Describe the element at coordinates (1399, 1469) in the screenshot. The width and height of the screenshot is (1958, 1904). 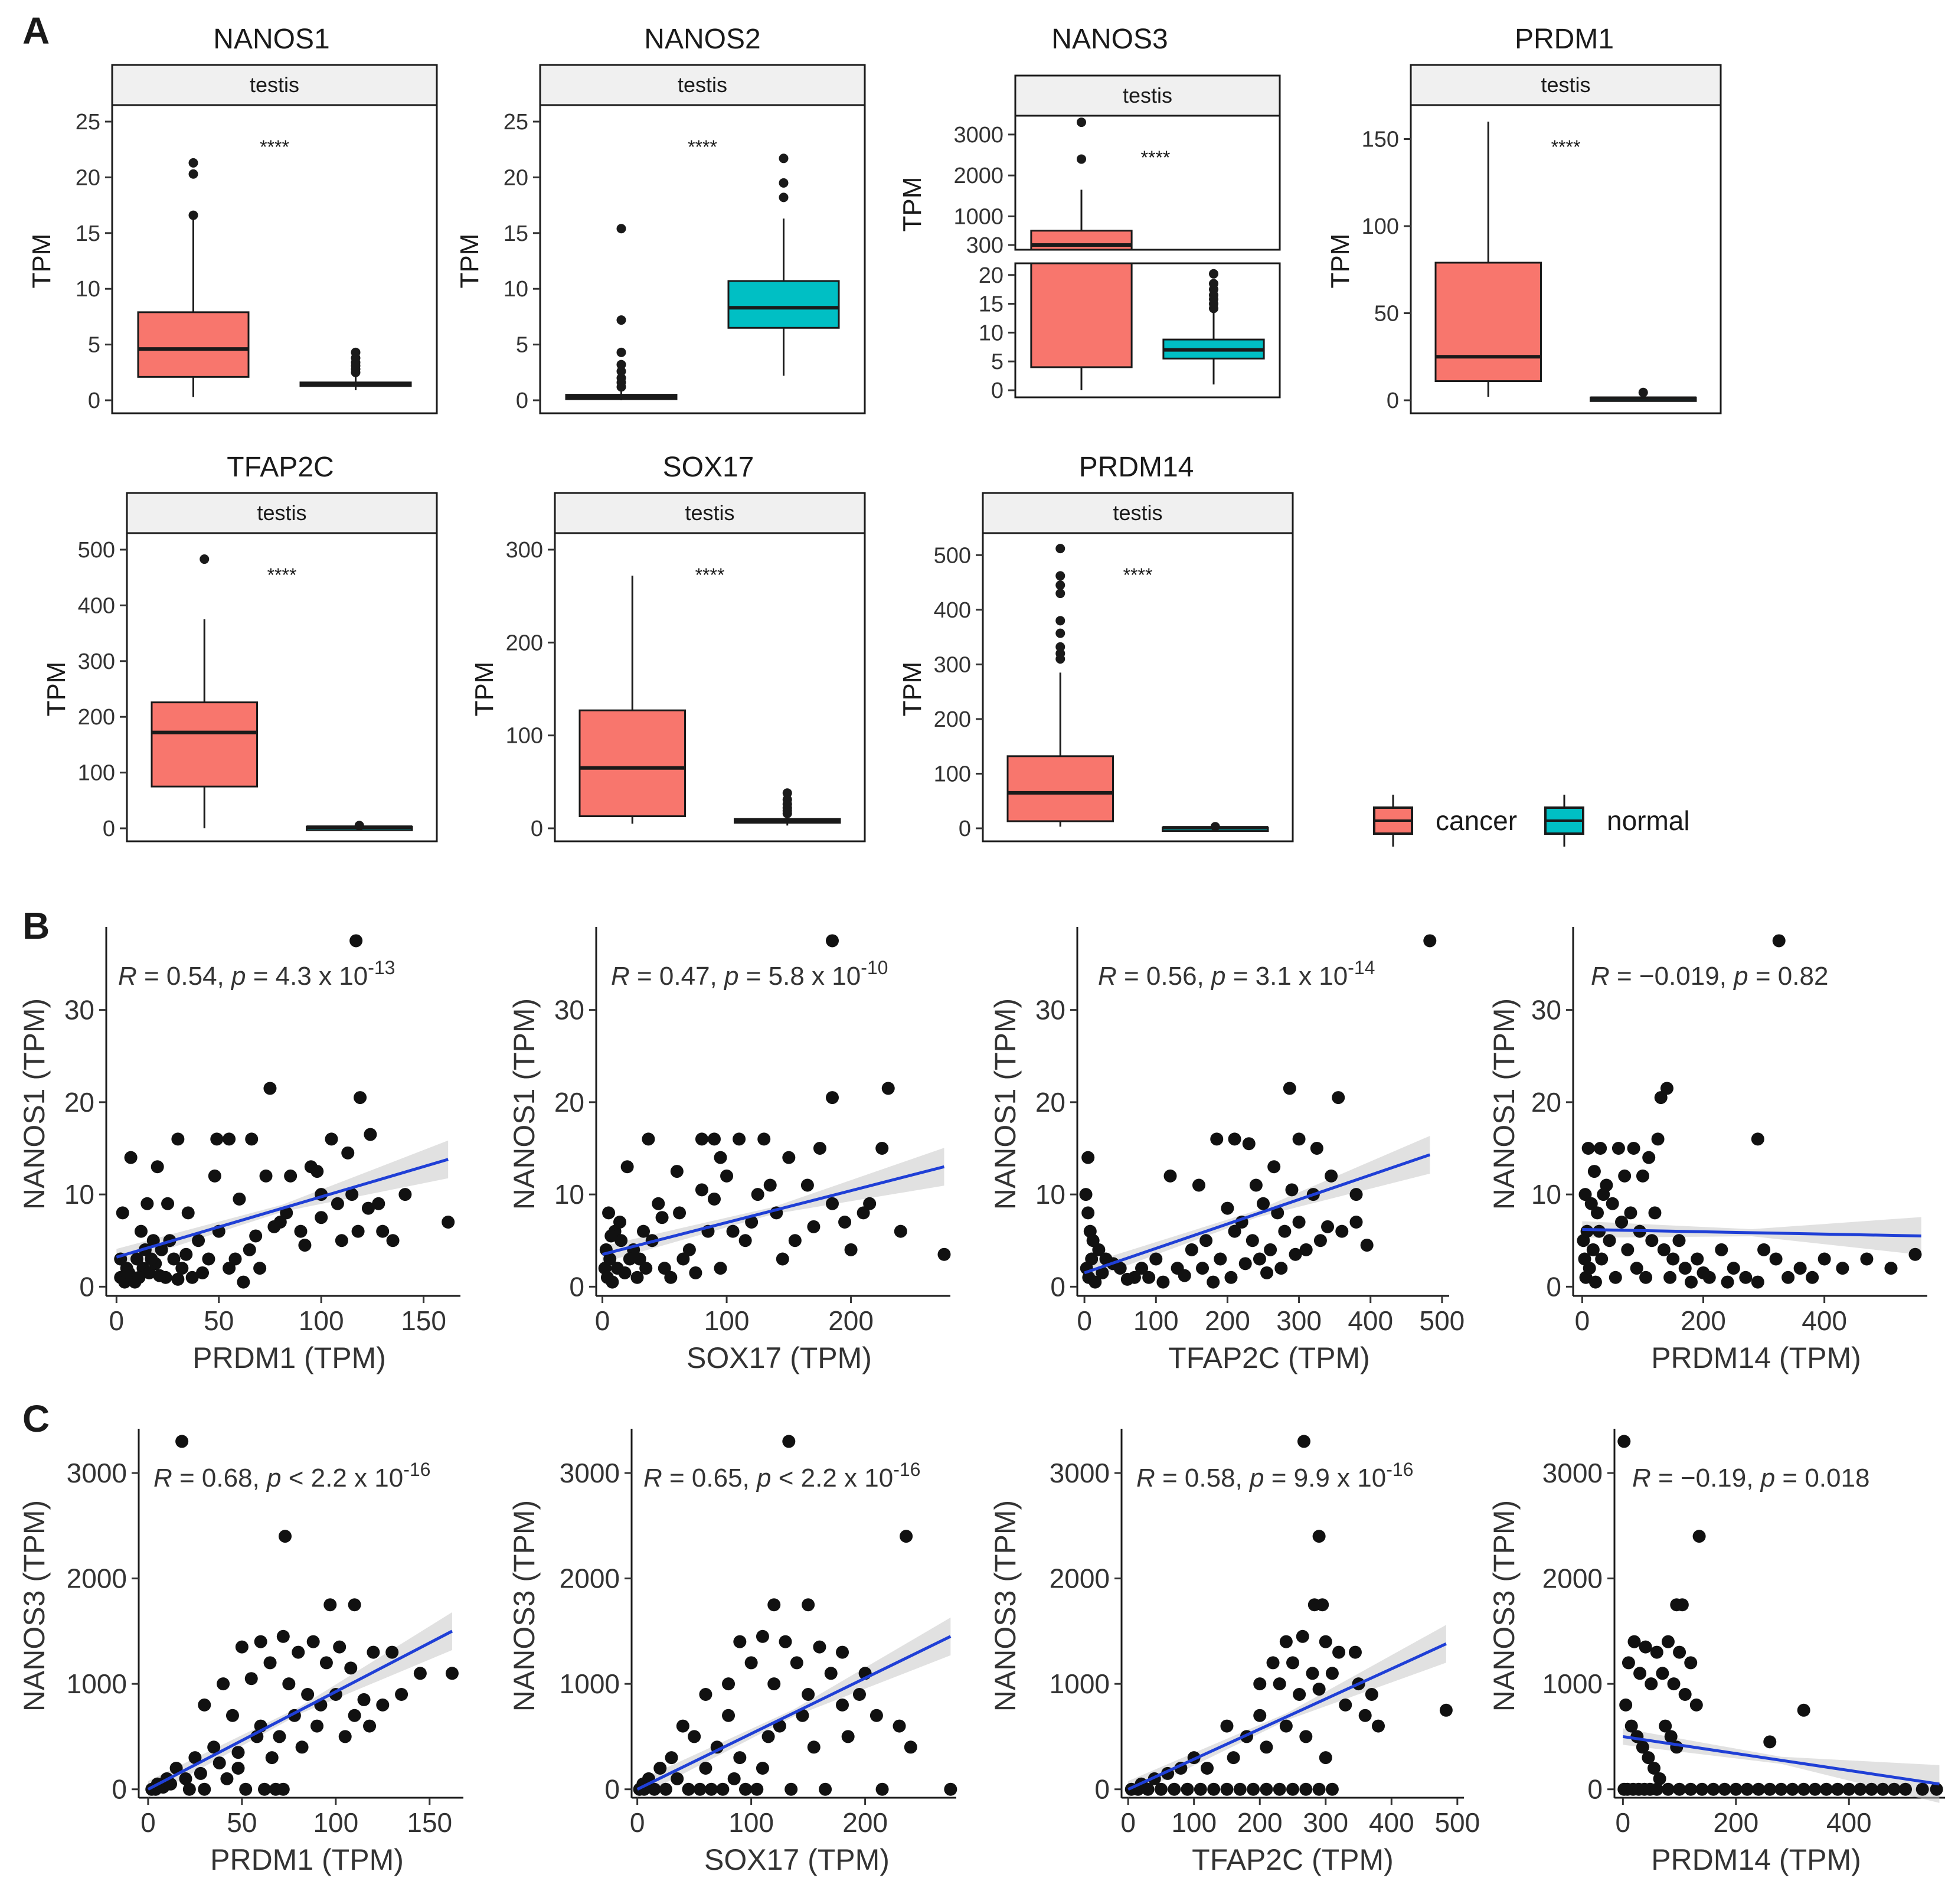
I see `stat-p-exponent: -16` at that location.